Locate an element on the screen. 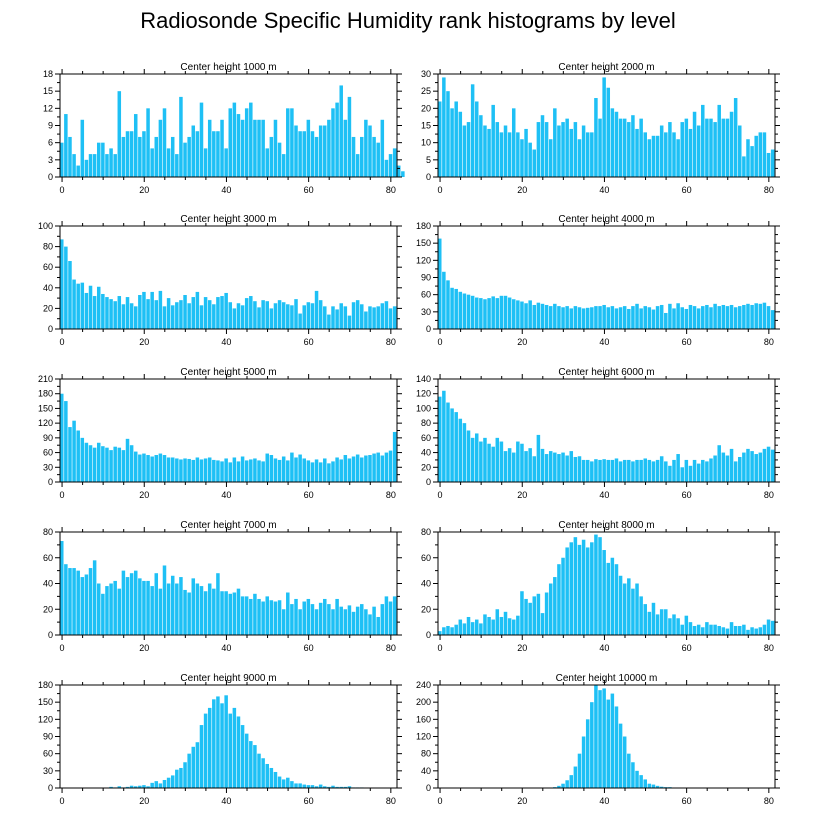  histogram-panel-7: Center height 7000 m 0 20 40 60 80 0 20 40 60 80 is located at coordinates (222, 586).